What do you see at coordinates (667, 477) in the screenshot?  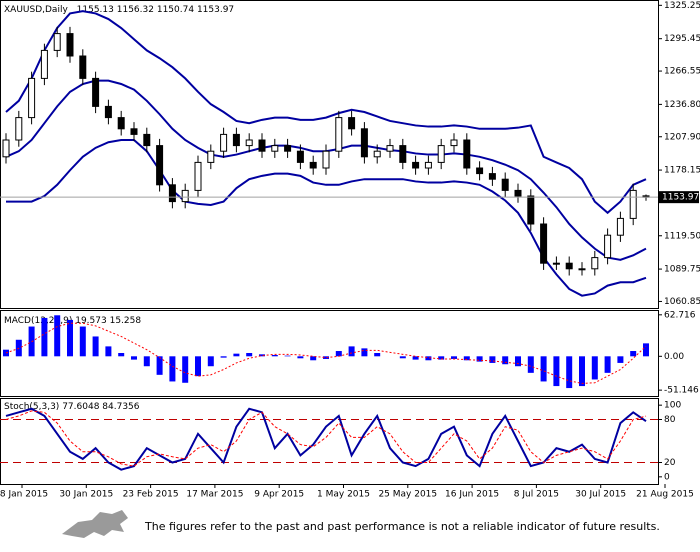 I see `y-tick-label: 0` at bounding box center [667, 477].